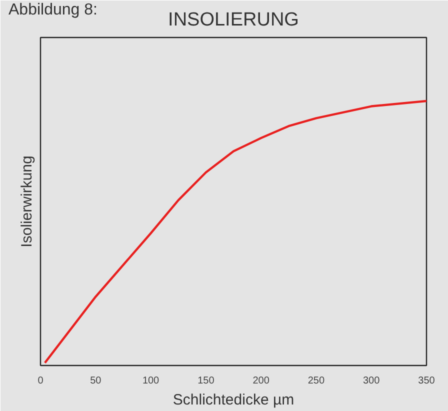 Image resolution: width=448 pixels, height=411 pixels. What do you see at coordinates (233, 400) in the screenshot?
I see `x-axis-title: Schlichtedicke µm` at bounding box center [233, 400].